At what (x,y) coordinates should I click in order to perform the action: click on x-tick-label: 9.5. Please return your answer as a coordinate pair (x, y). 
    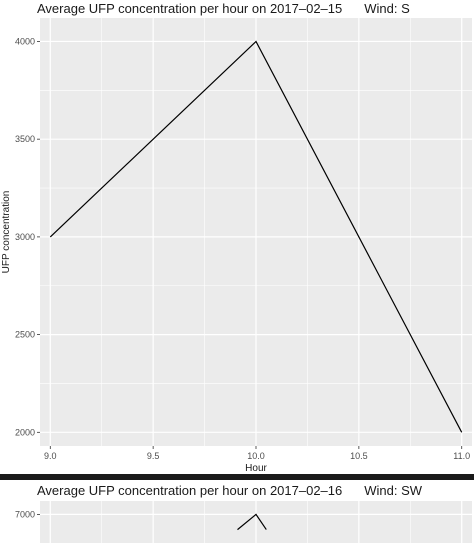
    Looking at the image, I should click on (153, 456).